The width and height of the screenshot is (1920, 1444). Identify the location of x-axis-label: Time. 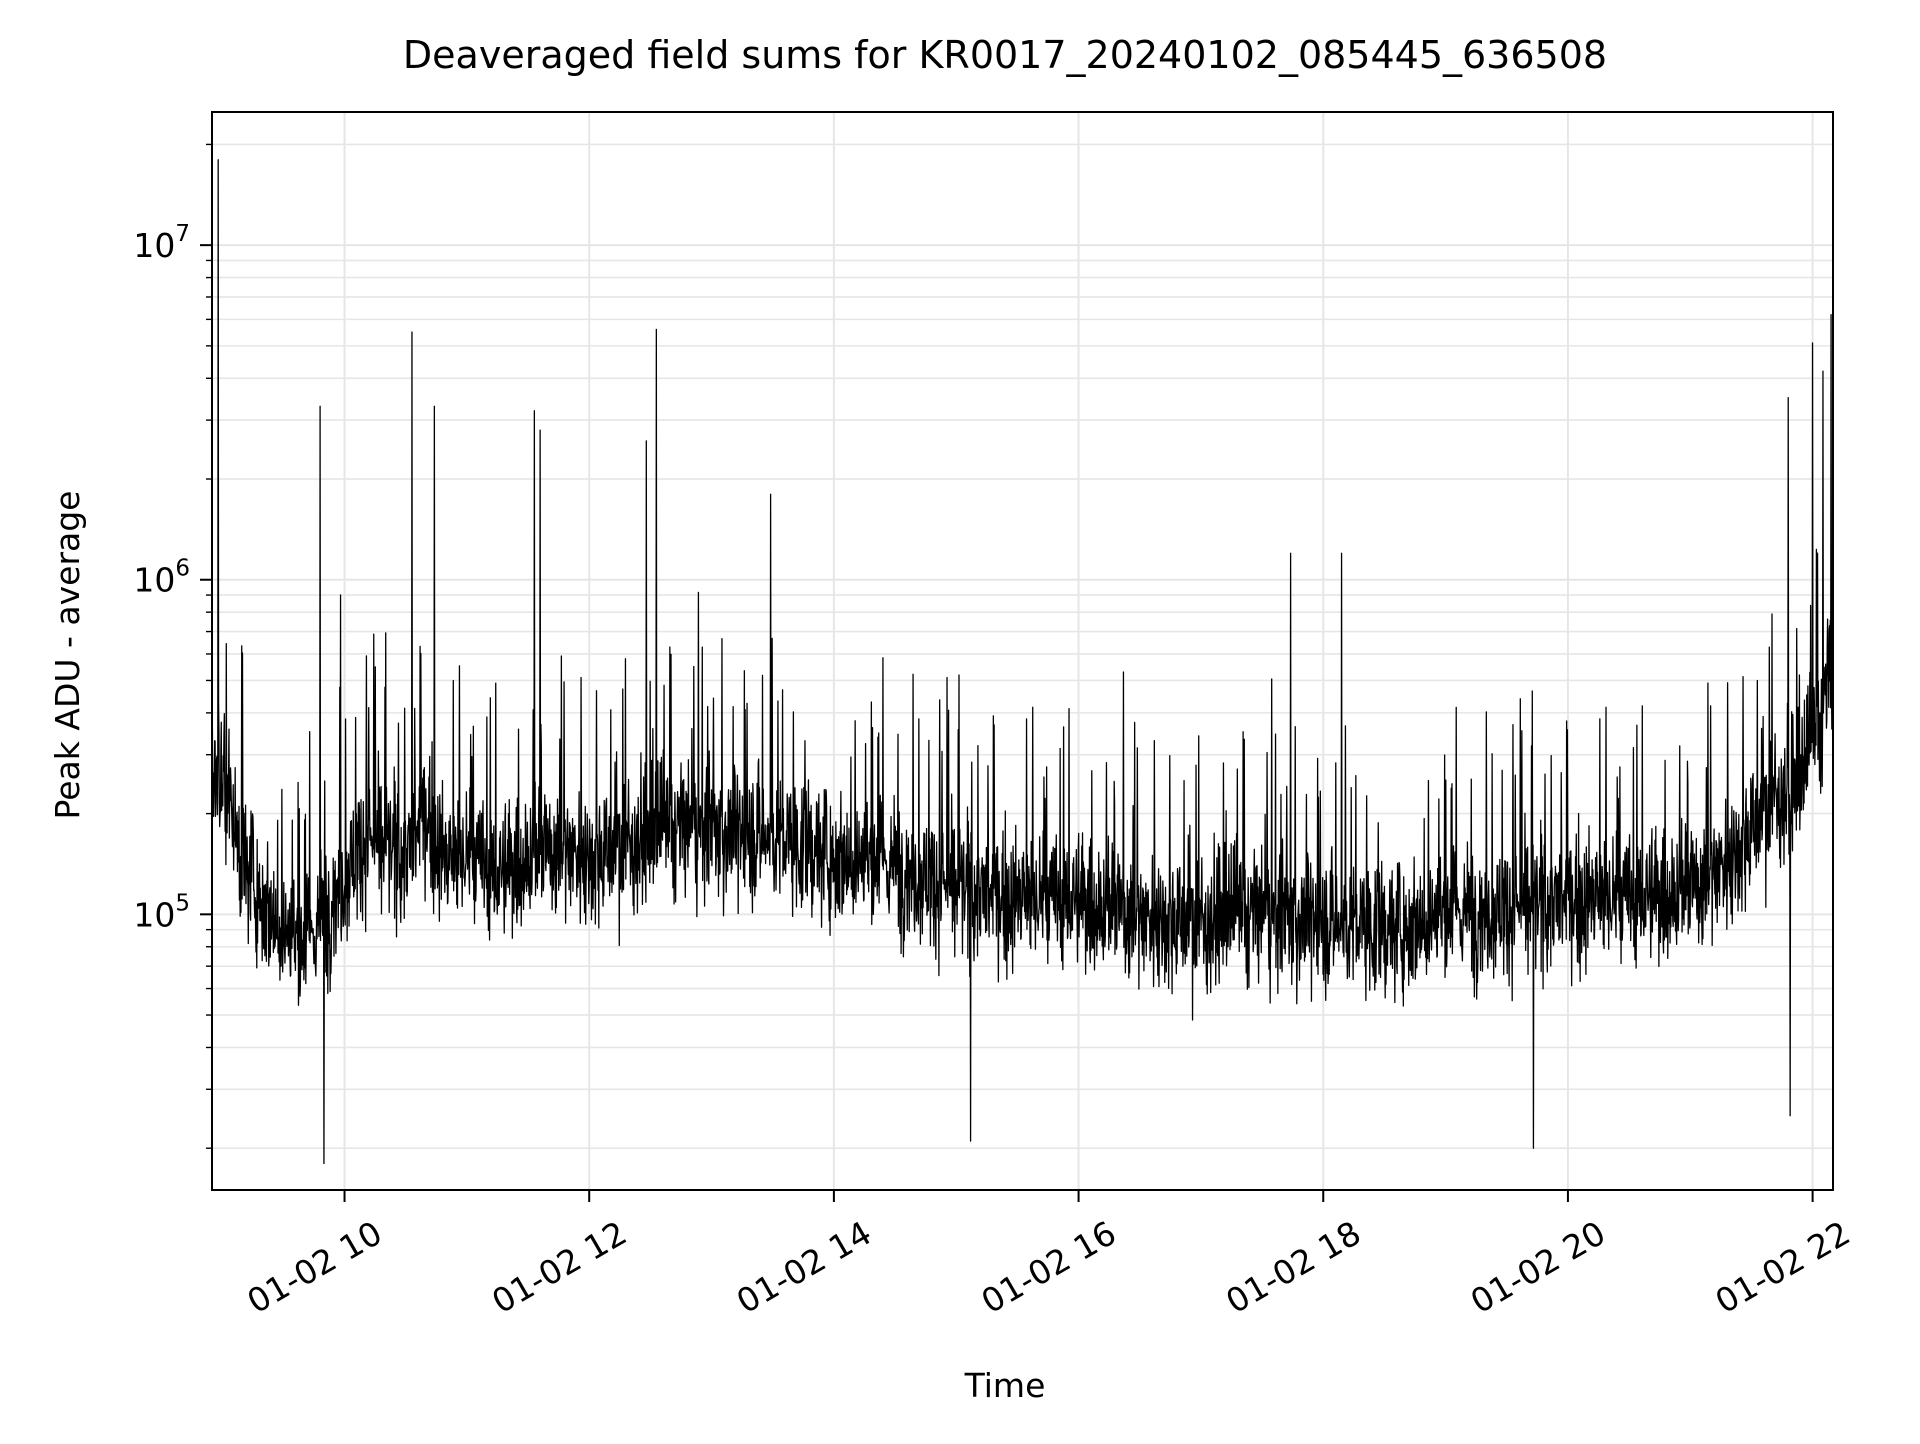
(1005, 1385).